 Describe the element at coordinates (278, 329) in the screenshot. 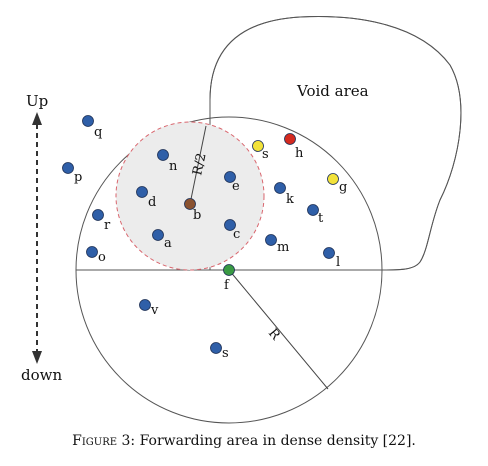

I see `radius-line` at that location.